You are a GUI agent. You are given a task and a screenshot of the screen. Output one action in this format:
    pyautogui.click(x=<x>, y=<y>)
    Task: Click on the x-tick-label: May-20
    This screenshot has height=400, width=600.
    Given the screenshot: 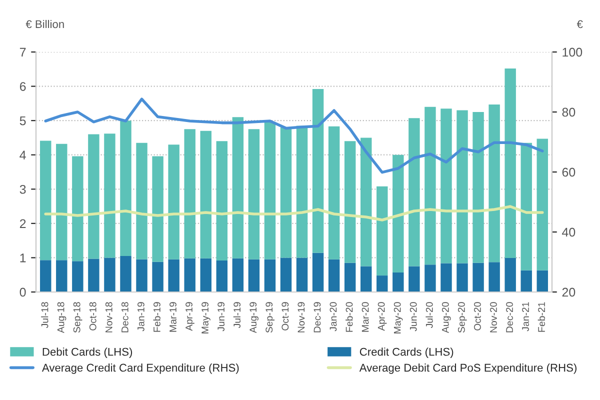 What is the action you would take?
    pyautogui.click(x=398, y=318)
    